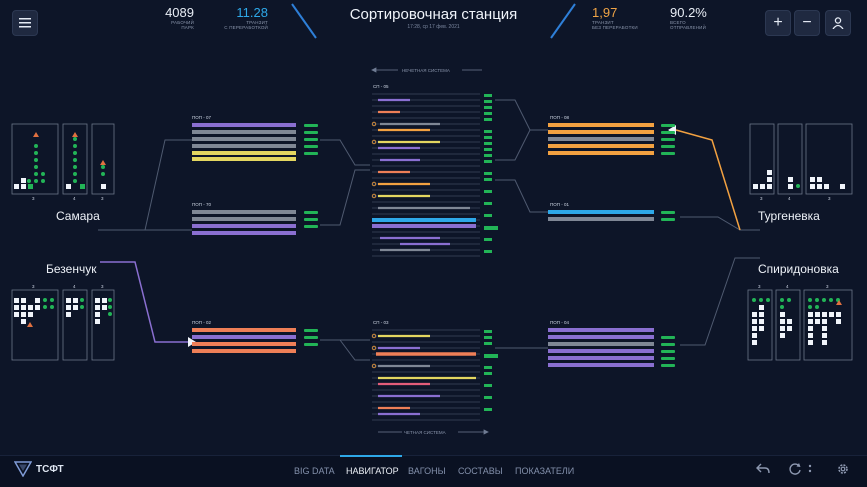 The image size is (867, 487). Describe the element at coordinates (797, 321) in the screenshot. I see `spiridonovka-yard` at that location.